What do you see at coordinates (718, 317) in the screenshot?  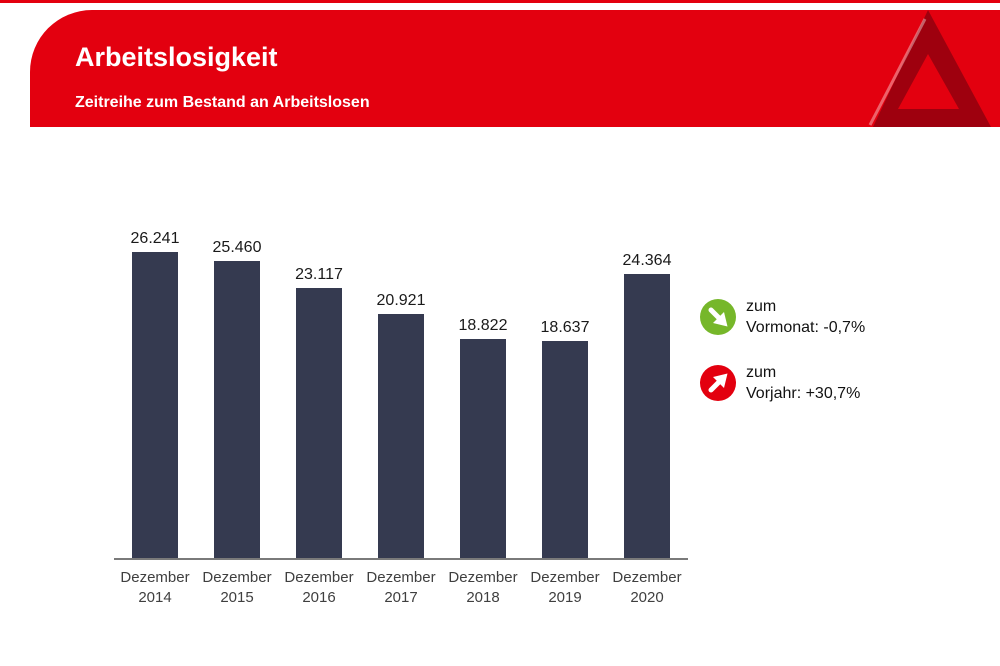 I see `arrow-down-right-icon` at bounding box center [718, 317].